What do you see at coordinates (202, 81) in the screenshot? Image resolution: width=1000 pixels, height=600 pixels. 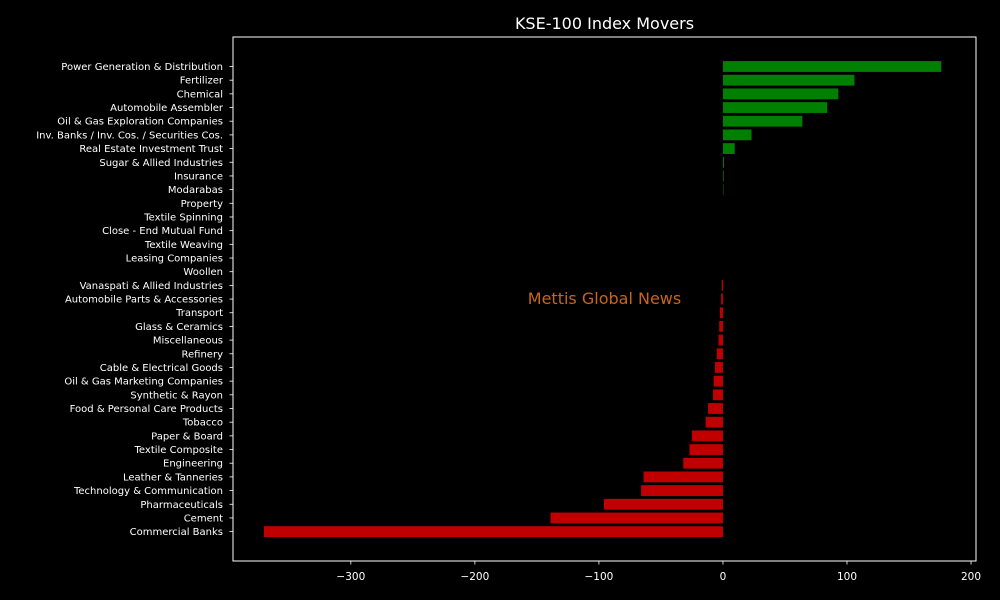 I see `category-label: Fertilizer` at bounding box center [202, 81].